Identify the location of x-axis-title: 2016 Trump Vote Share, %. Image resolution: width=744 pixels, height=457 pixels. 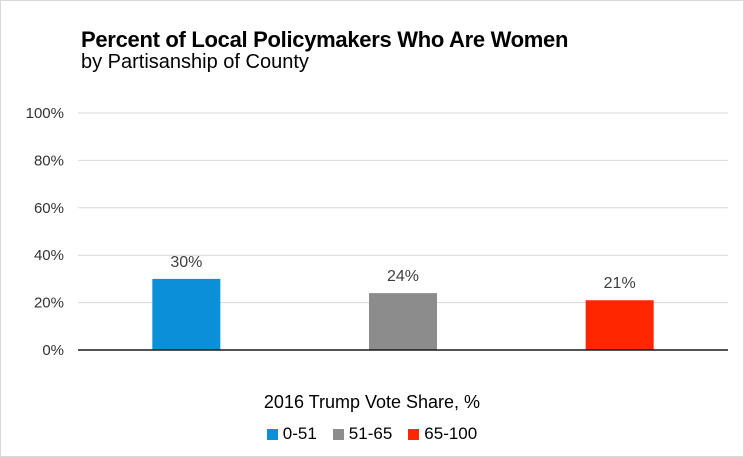
(372, 402).